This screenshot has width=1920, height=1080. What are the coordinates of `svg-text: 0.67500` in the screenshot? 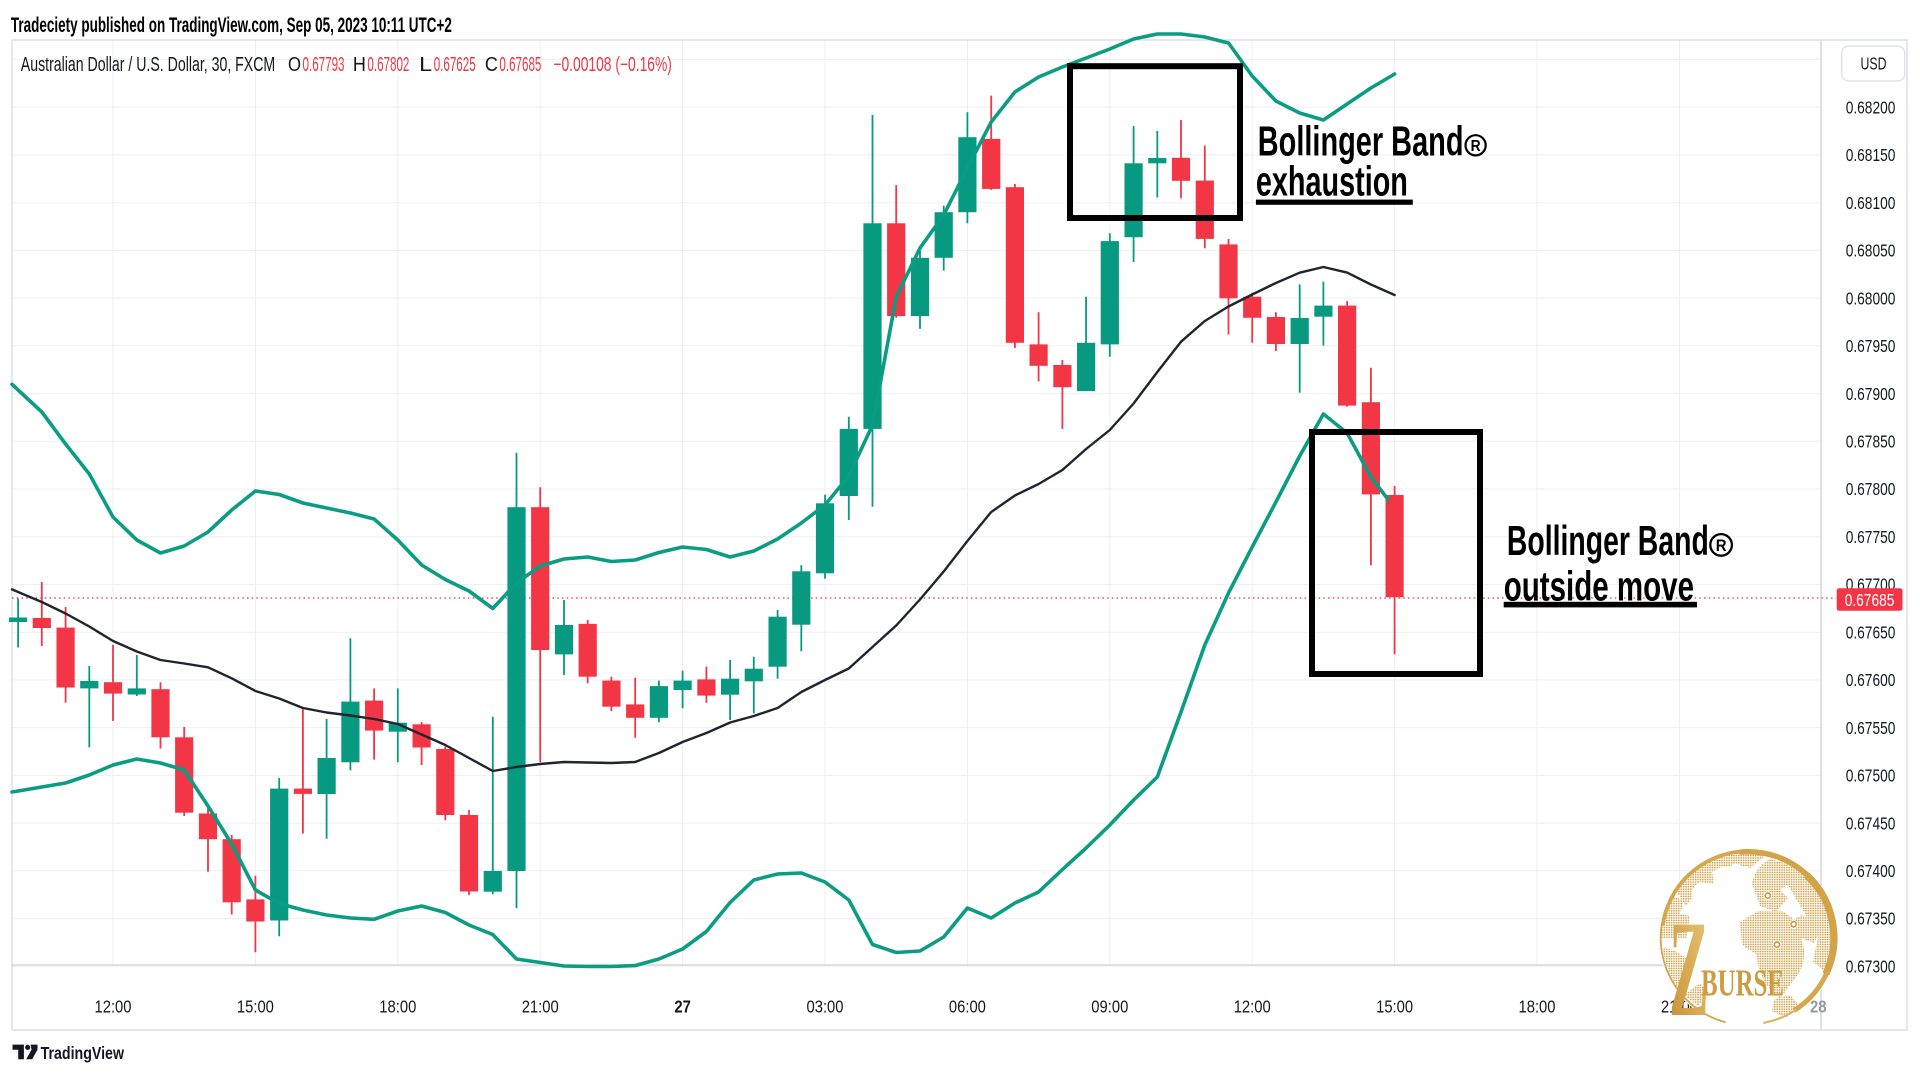 It's located at (1871, 776).